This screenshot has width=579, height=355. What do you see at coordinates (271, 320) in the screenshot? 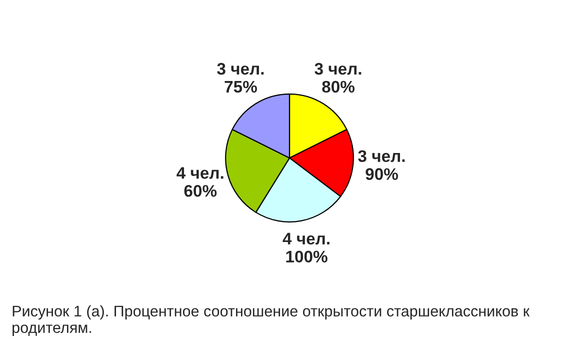
I see `text: Рисунок 1 (а). Процентное соотношение открытости старшеклассников к родителям.` at bounding box center [271, 320].